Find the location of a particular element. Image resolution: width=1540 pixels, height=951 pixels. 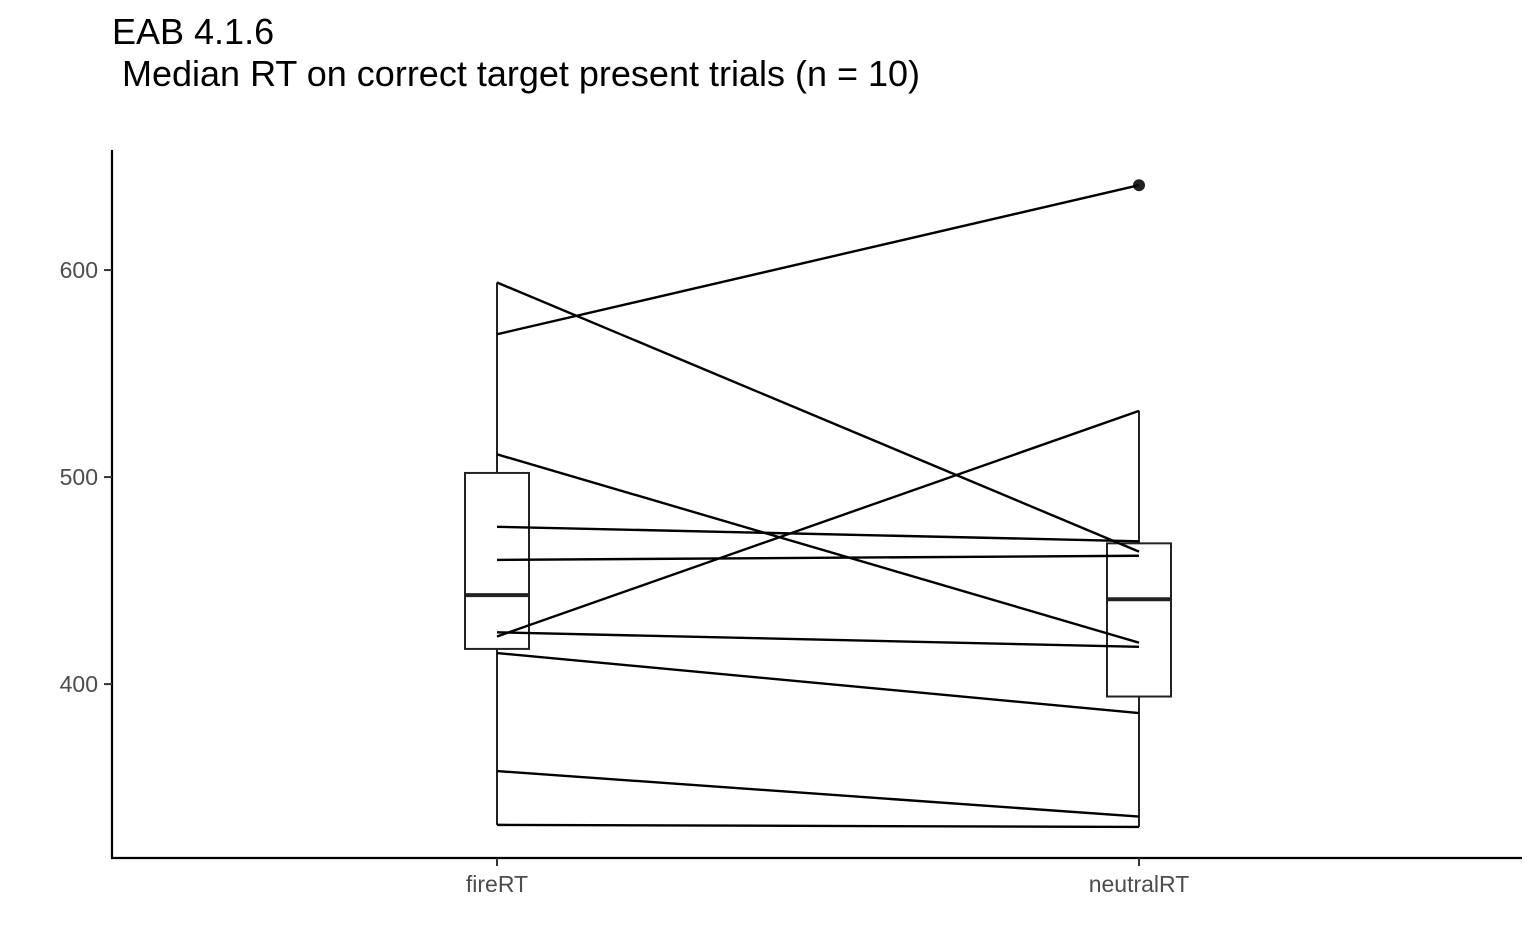

x-tick-label-neutralrt: neutralRT is located at coordinates (1139, 884).